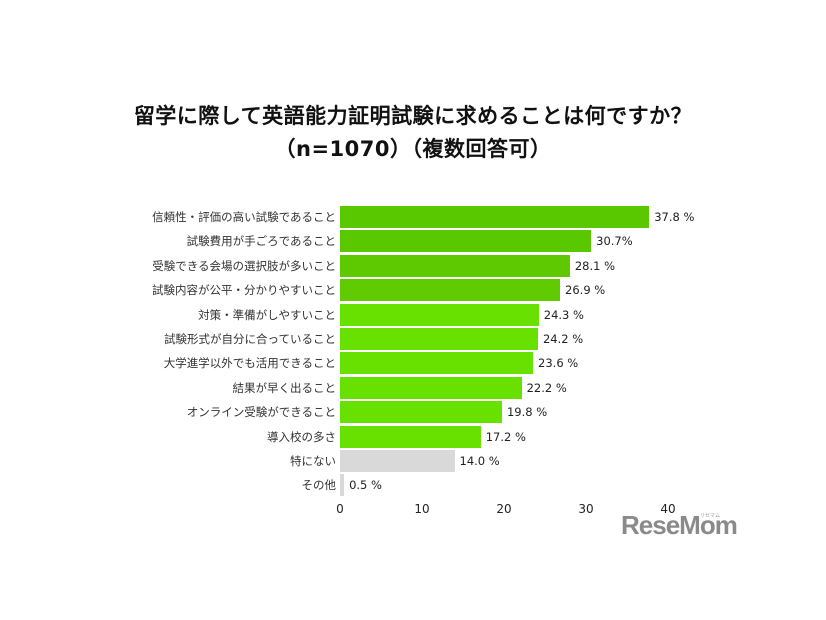 The height and width of the screenshot is (620, 826). Describe the element at coordinates (505, 436) in the screenshot. I see `value-label: 17.2 %` at that location.